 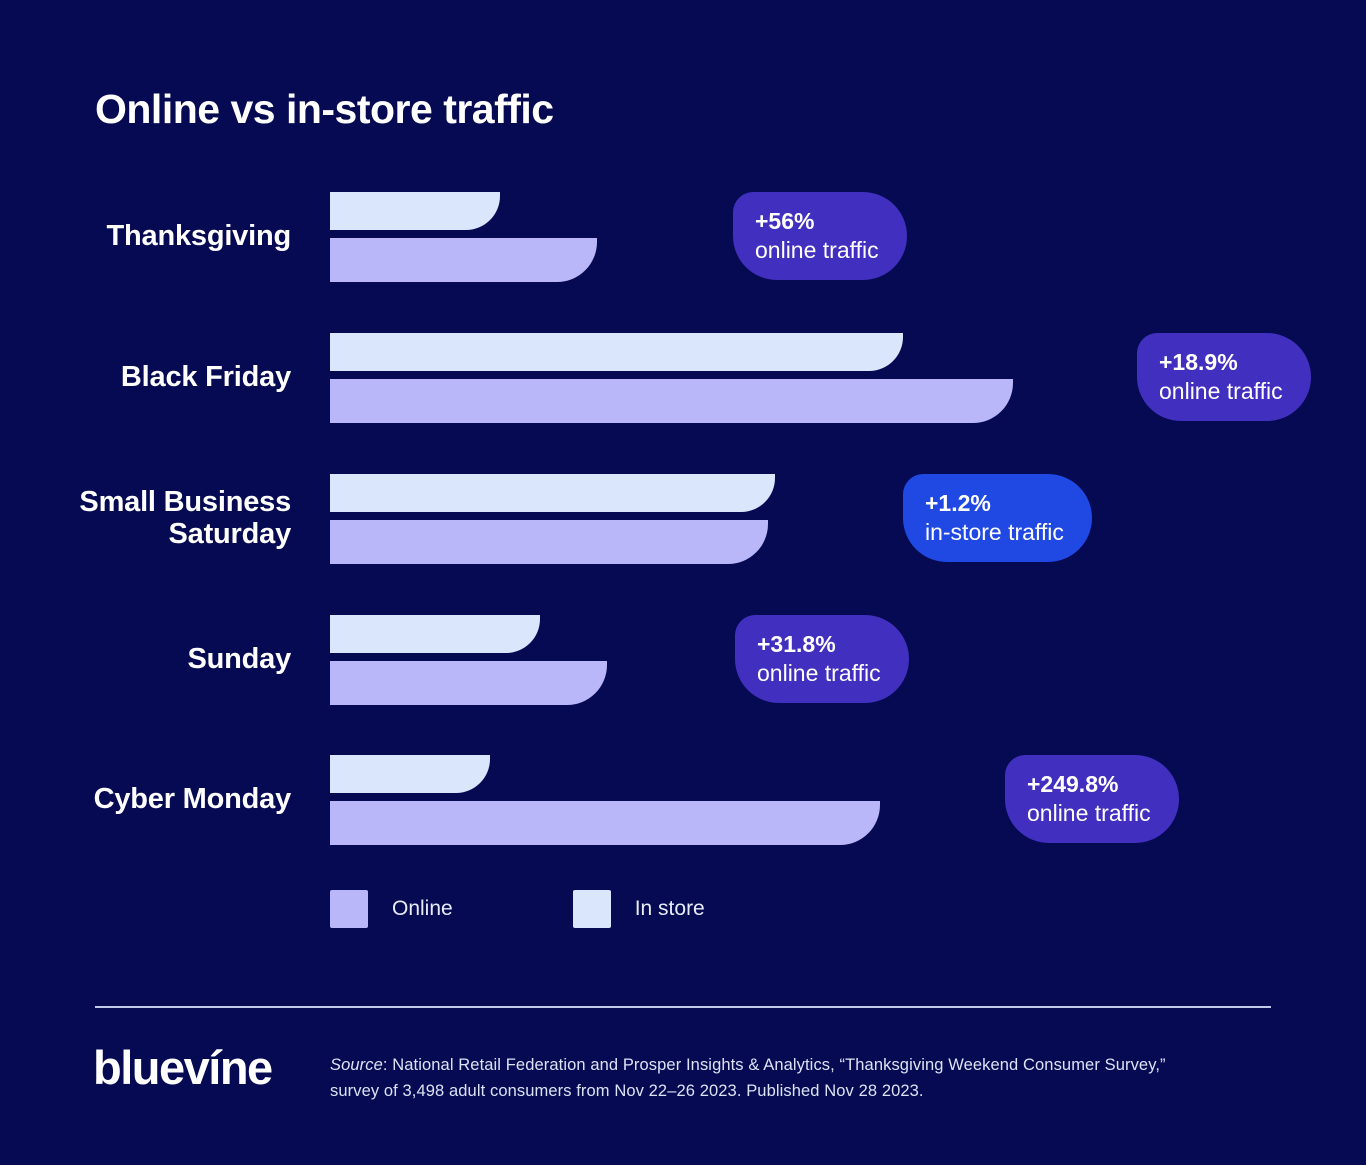 What do you see at coordinates (1092, 799) in the screenshot?
I see `traffic-badge: +249.8% online traffic` at bounding box center [1092, 799].